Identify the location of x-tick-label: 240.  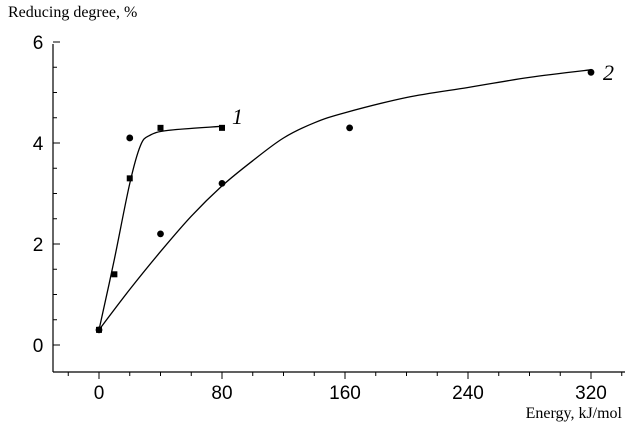
(468, 393).